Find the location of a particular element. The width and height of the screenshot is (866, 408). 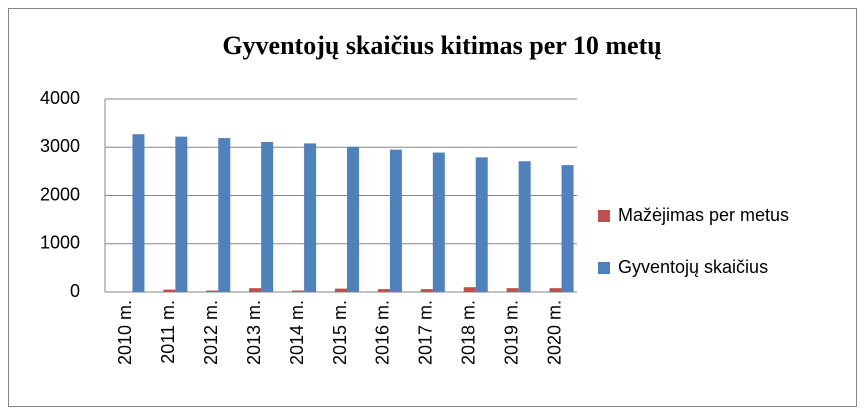

x-tick-label: 2011 m. is located at coordinates (168, 332).